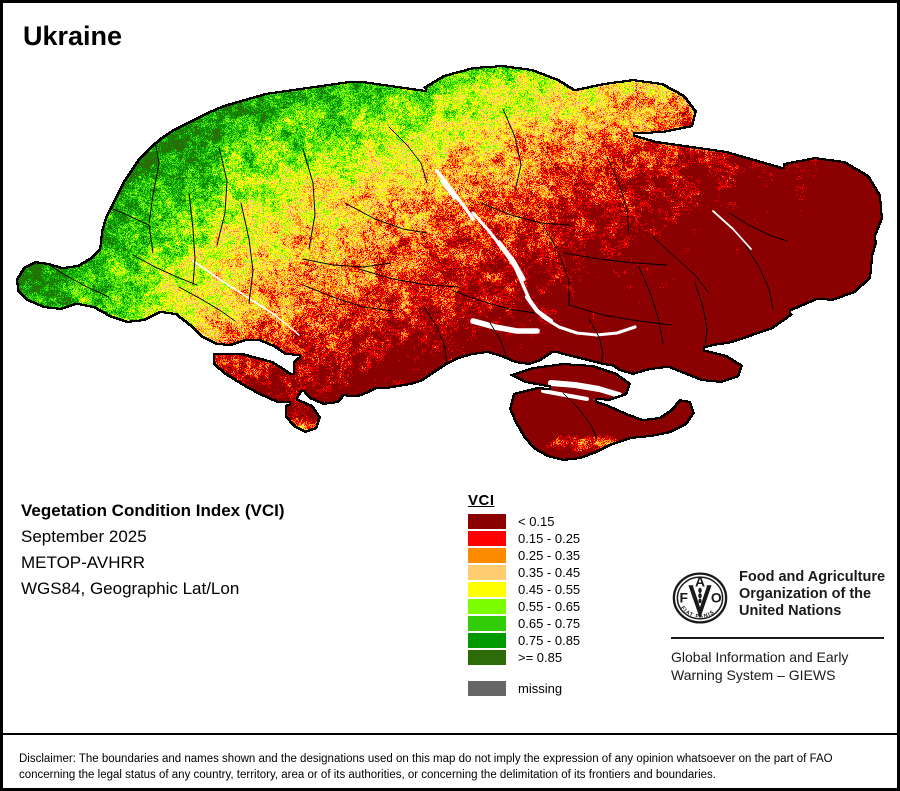 The width and height of the screenshot is (900, 791). Describe the element at coordinates (549, 606) in the screenshot. I see `legend-label: 0.55 - 0.65` at that location.